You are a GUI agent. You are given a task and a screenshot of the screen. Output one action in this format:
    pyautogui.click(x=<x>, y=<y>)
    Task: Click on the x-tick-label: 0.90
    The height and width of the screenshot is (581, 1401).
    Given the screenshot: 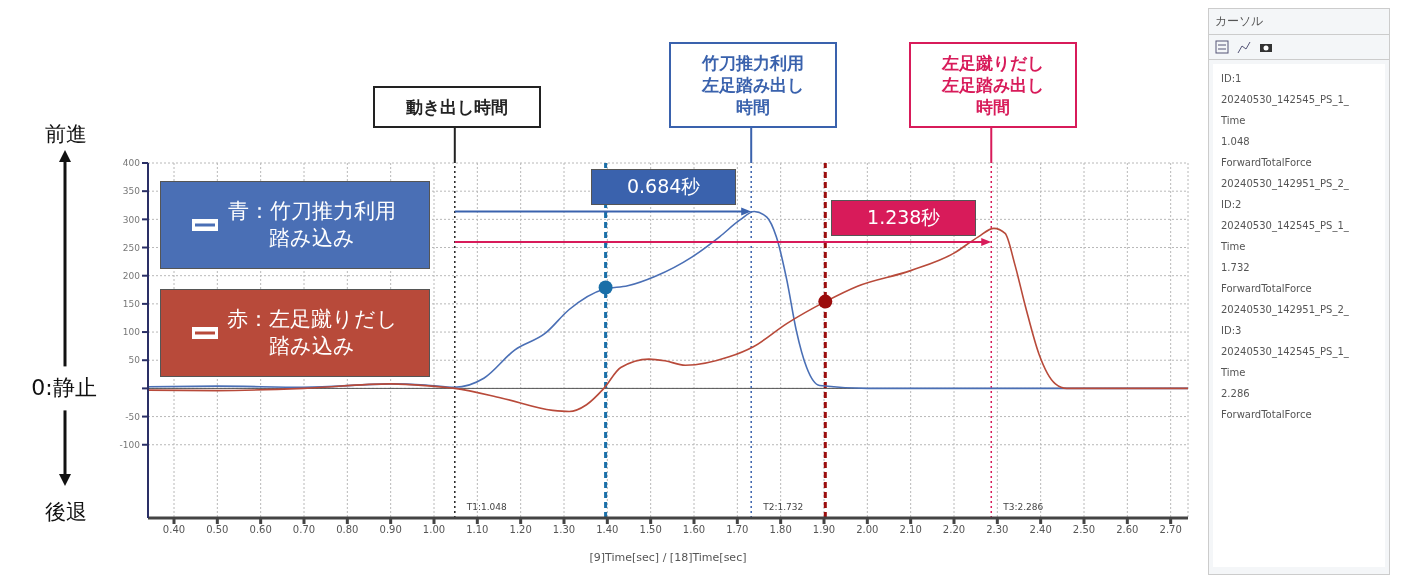 What is the action you would take?
    pyautogui.click(x=390, y=530)
    